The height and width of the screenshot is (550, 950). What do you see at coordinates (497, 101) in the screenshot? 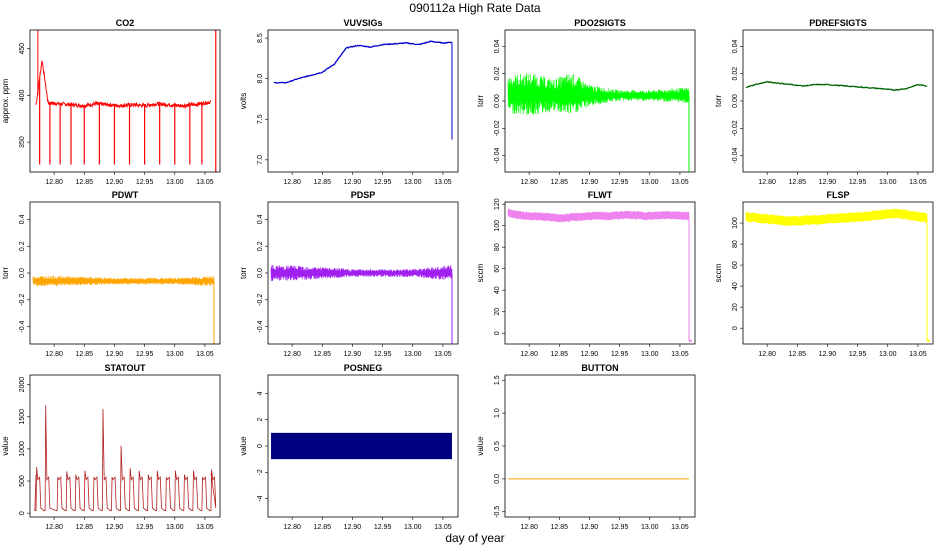
I see `y-tick-label: 0.00` at bounding box center [497, 101].